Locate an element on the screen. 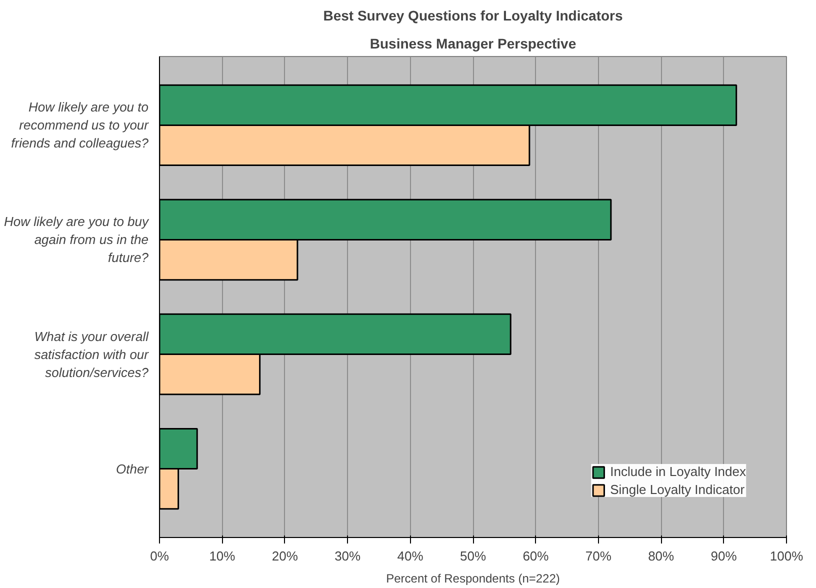  y-tick-label: How likely are you to recommend us to your friends and colleagues? is located at coordinates (80, 125).